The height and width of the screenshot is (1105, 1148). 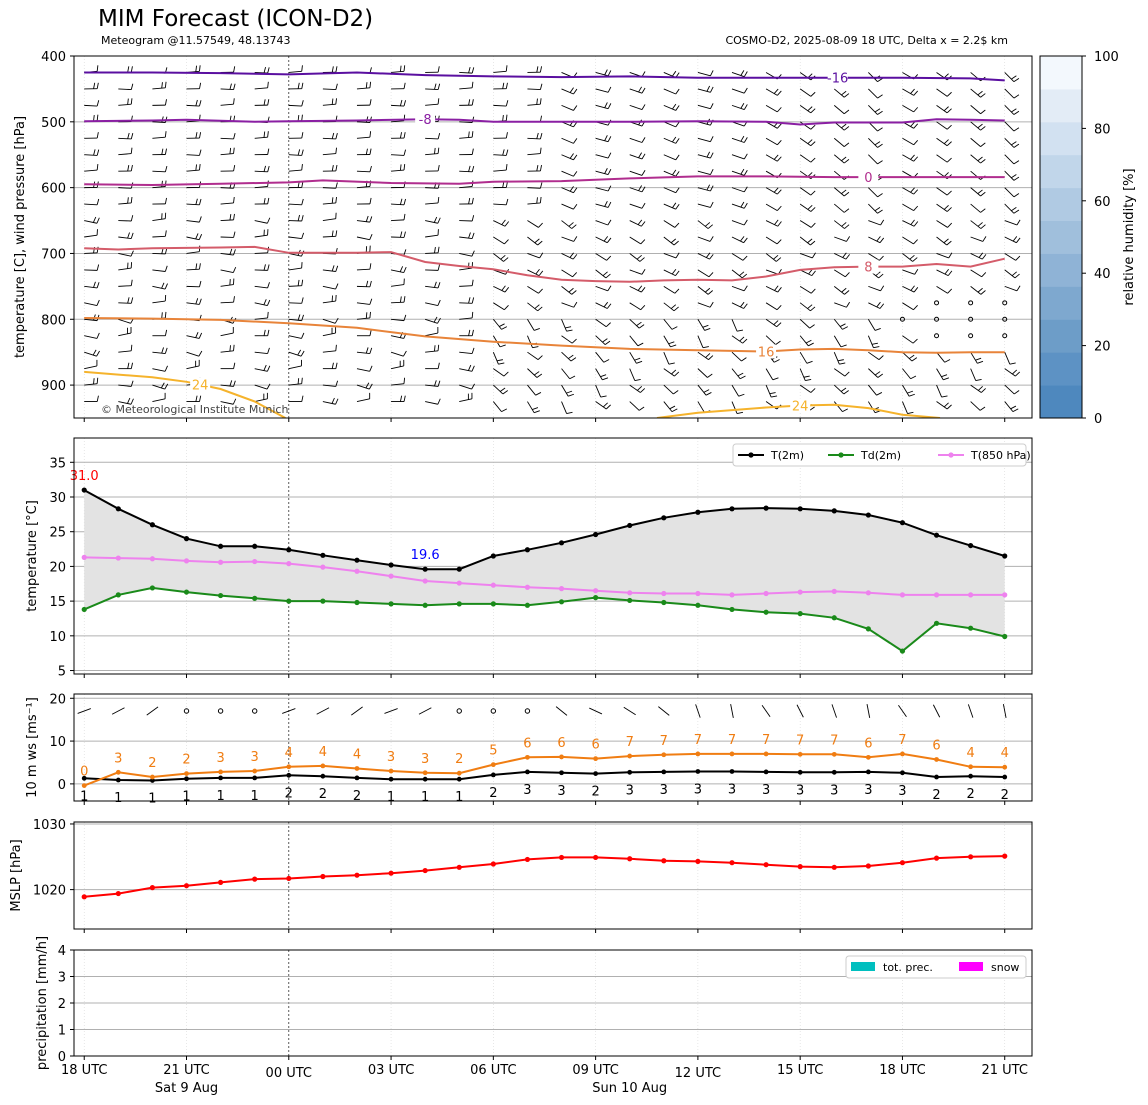 I want to click on isotherm-label-bg, so click(x=425, y=119).